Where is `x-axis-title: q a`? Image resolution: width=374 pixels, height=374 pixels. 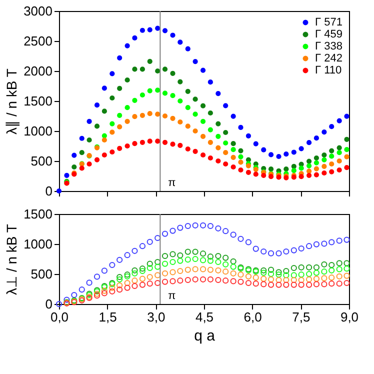 x-axis-title: q a is located at coordinates (205, 336).